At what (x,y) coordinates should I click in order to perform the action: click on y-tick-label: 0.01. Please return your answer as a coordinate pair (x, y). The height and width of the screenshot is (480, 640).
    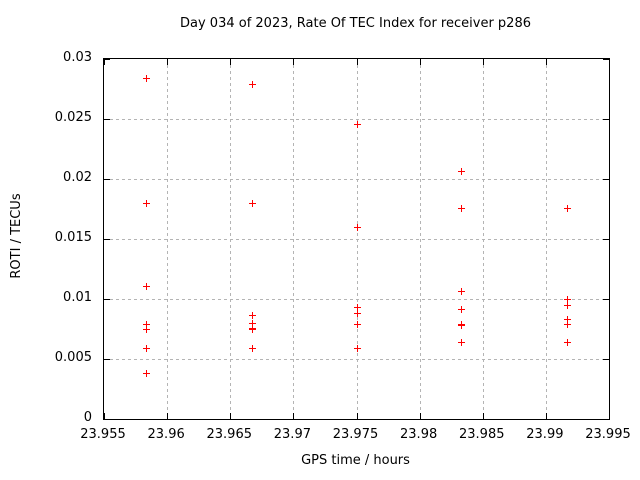
    Looking at the image, I should click on (77, 297).